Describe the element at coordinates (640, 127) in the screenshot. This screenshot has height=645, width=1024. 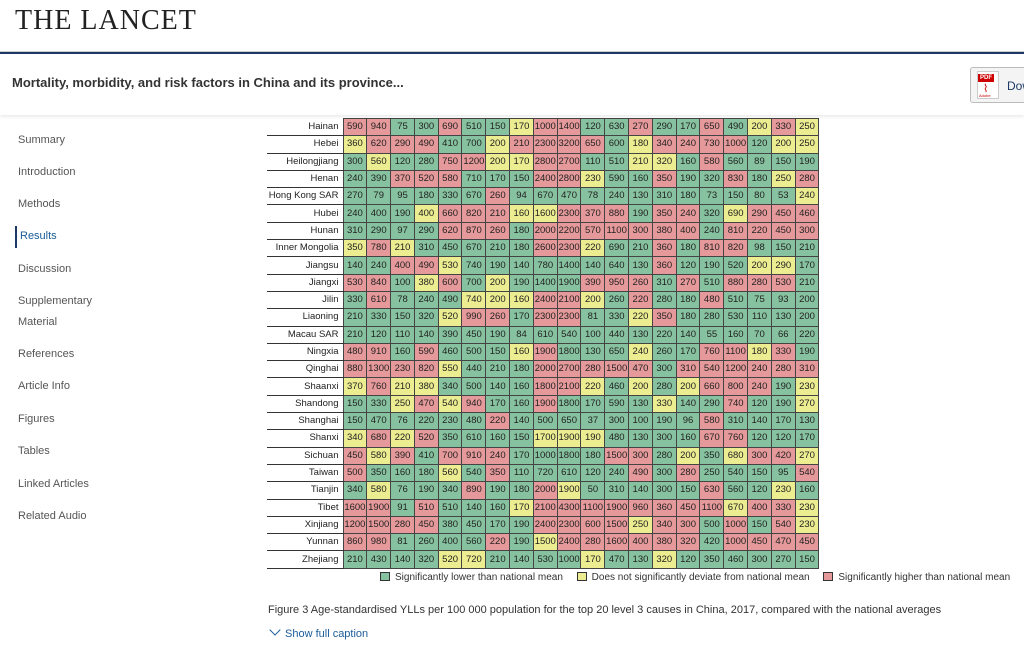
I see `table-cell: 270` at that location.